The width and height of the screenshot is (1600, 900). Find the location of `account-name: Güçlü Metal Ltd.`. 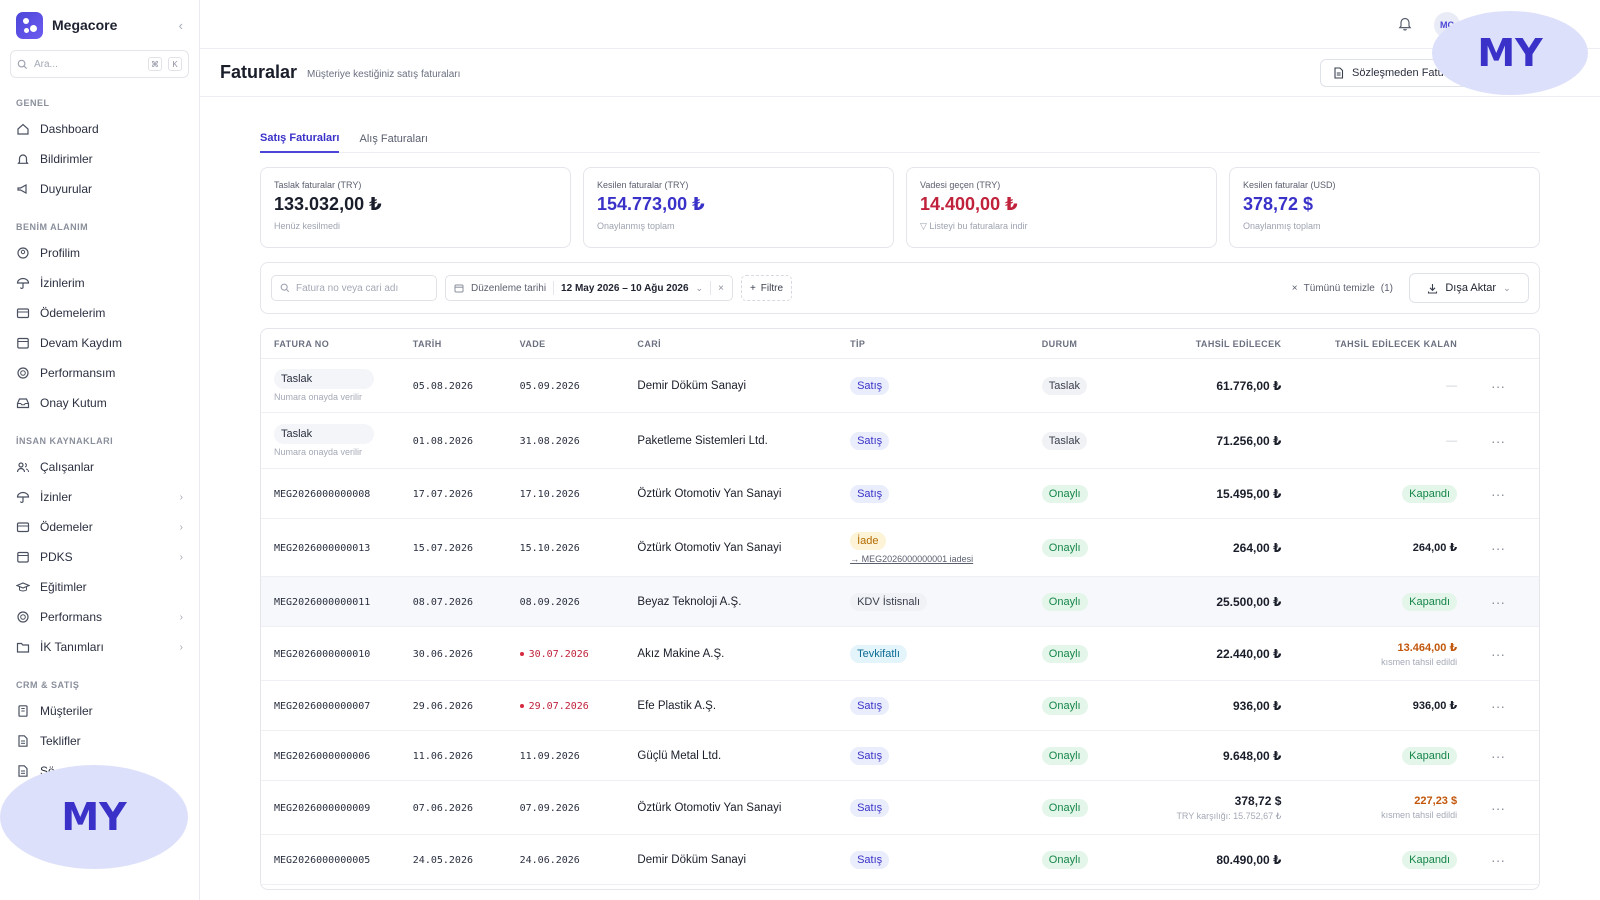

account-name: Güçlü Metal Ltd. is located at coordinates (679, 755).